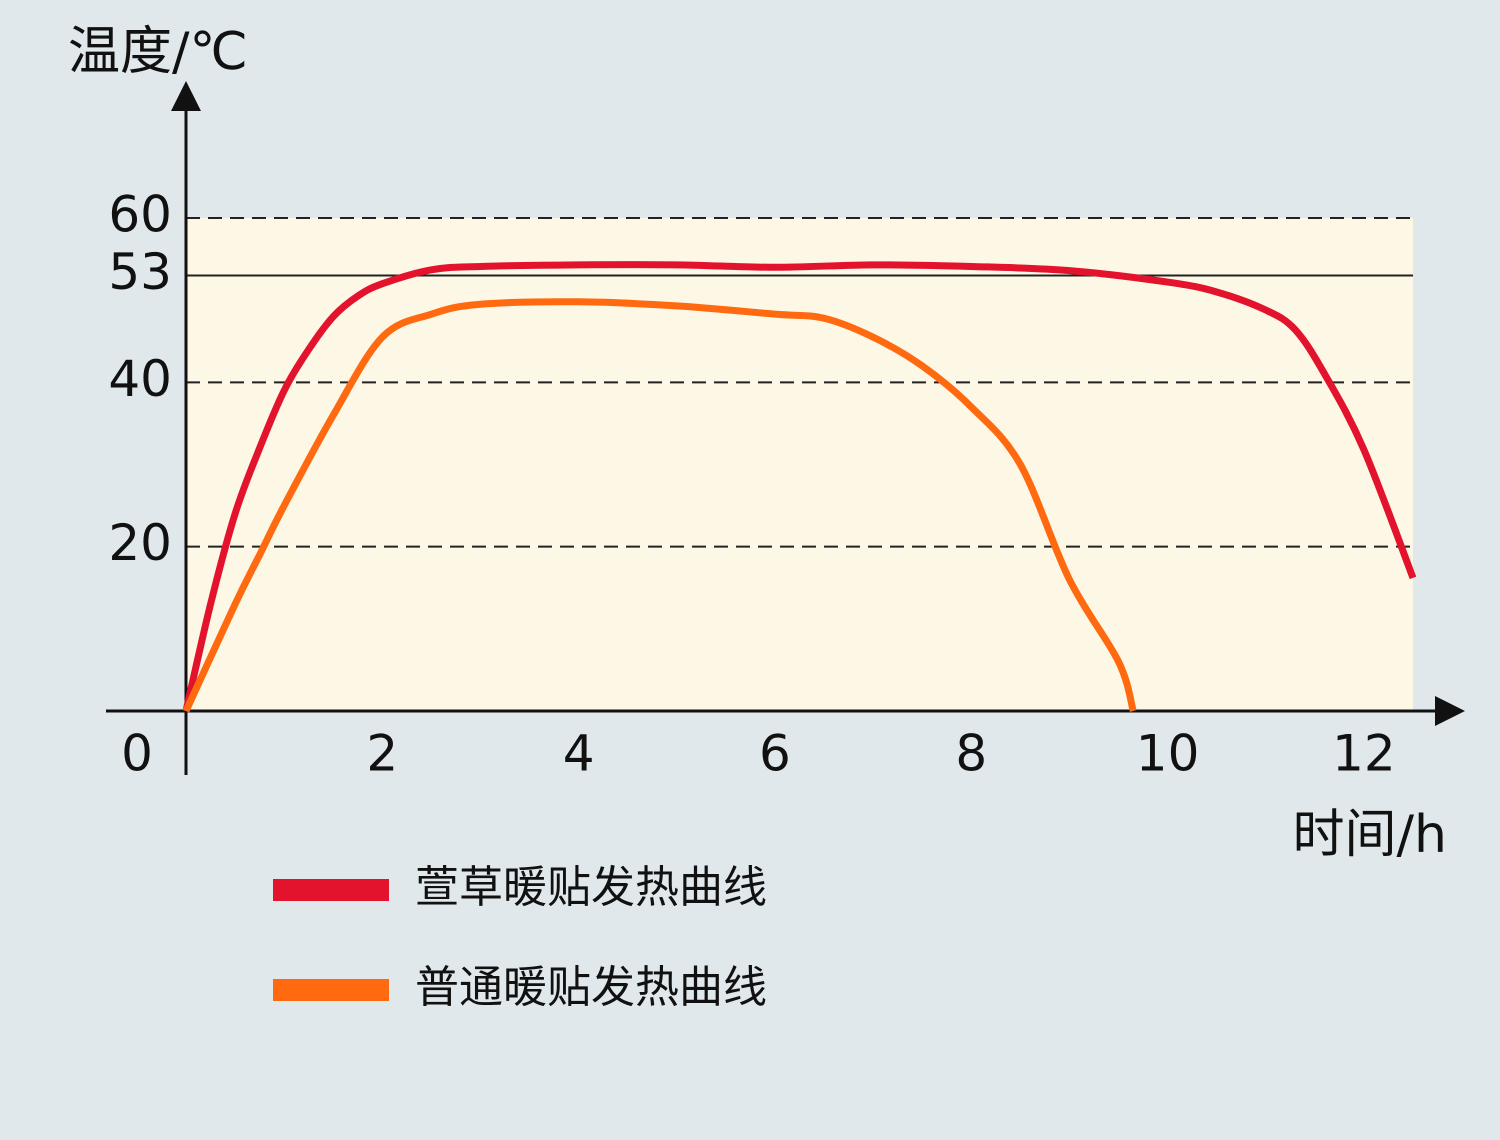 This screenshot has height=1140, width=1500. What do you see at coordinates (140, 272) in the screenshot?
I see `y-tick-label: 53` at bounding box center [140, 272].